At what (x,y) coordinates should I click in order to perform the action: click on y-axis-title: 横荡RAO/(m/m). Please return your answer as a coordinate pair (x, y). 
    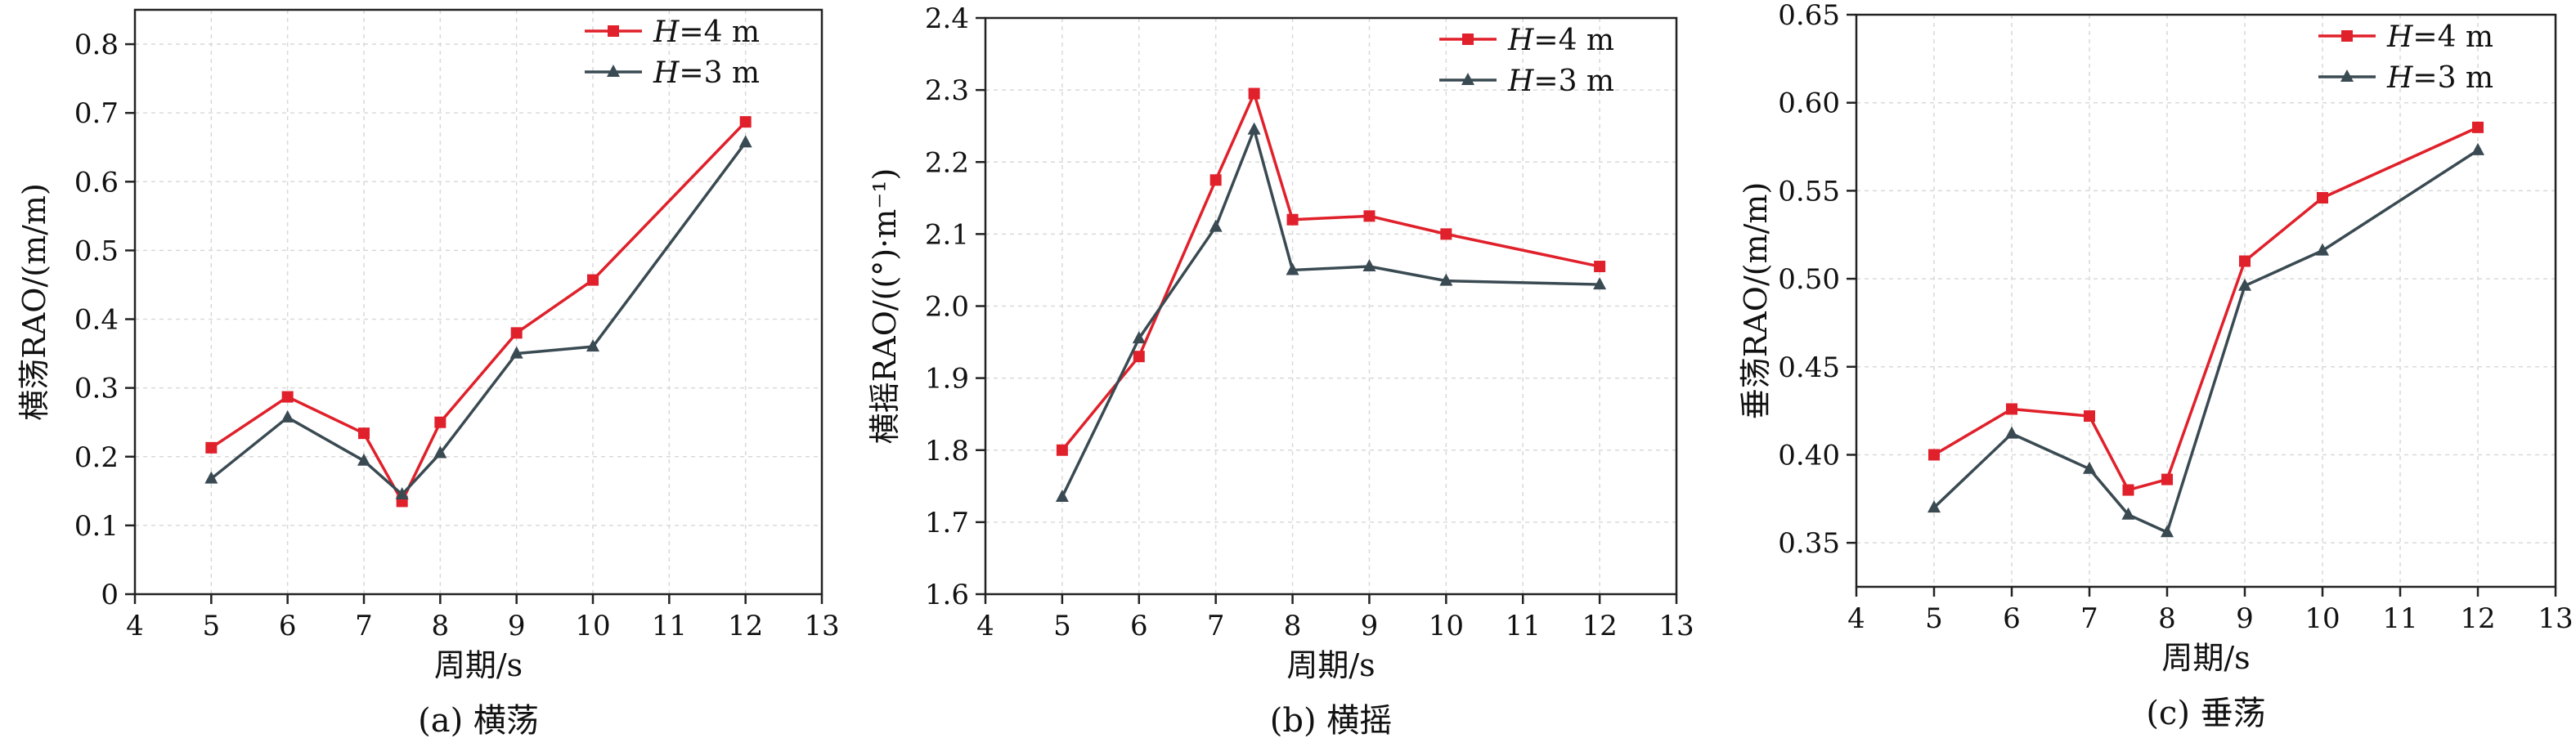
    Looking at the image, I should click on (34, 302).